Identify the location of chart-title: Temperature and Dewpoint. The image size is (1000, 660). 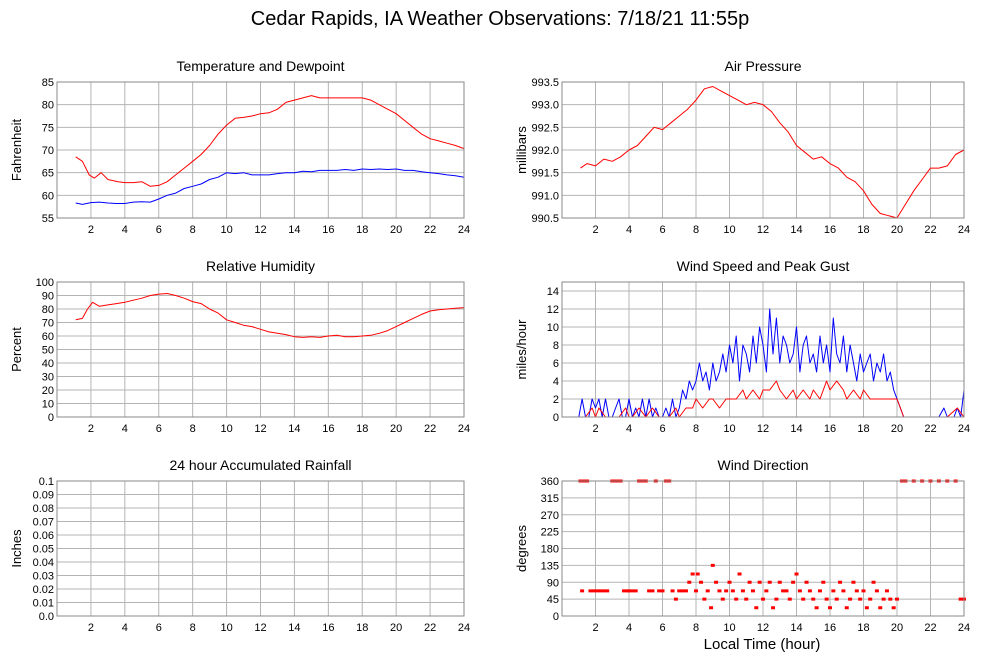
(260, 66).